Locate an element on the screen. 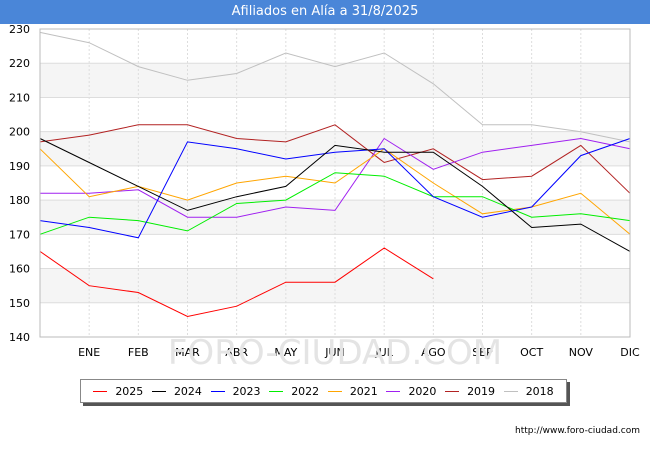 Image resolution: width=650 pixels, height=450 pixels. series-line-2022 is located at coordinates (335, 203).